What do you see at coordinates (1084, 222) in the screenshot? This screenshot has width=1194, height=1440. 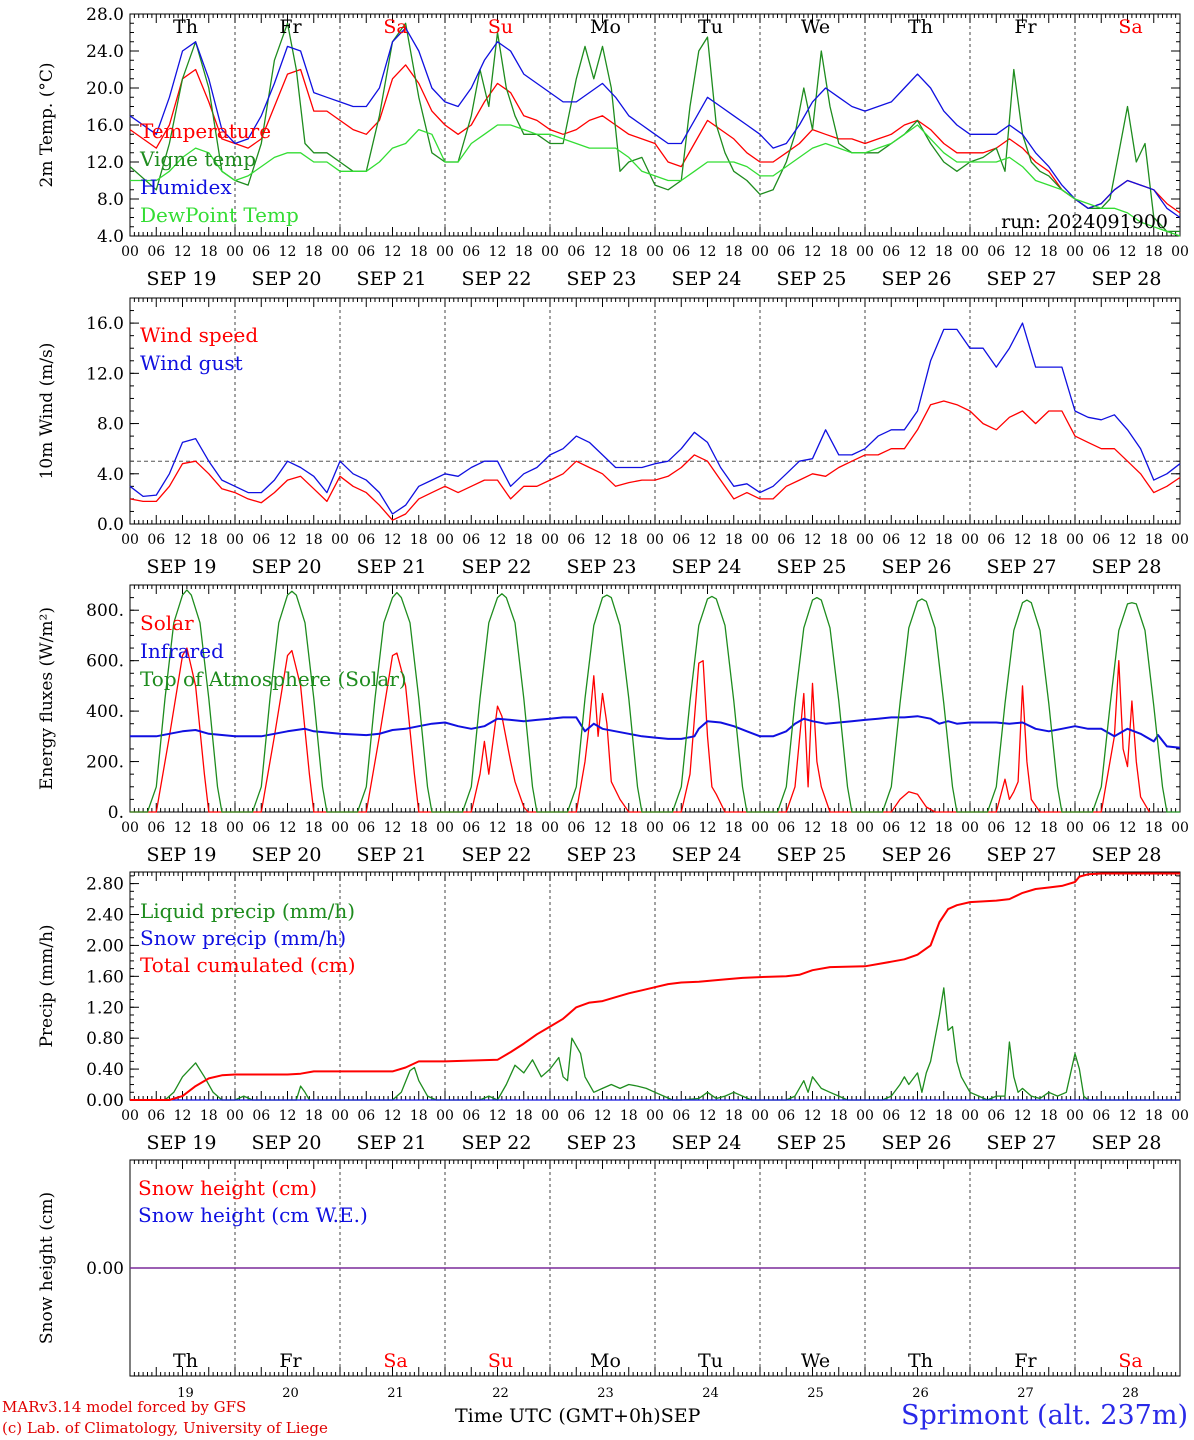 I see `run-label: run: 2024091900` at bounding box center [1084, 222].